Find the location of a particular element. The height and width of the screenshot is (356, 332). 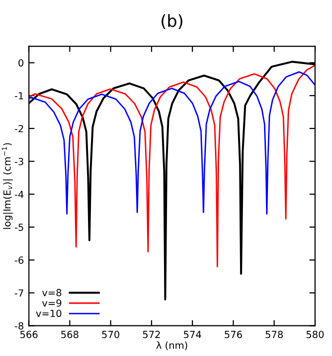

y-tick-label: -3 is located at coordinates (19, 162).